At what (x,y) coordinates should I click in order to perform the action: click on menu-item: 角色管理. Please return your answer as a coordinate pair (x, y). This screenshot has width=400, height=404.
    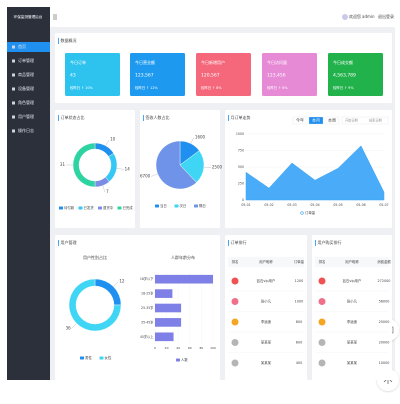
    Looking at the image, I should click on (26, 102).